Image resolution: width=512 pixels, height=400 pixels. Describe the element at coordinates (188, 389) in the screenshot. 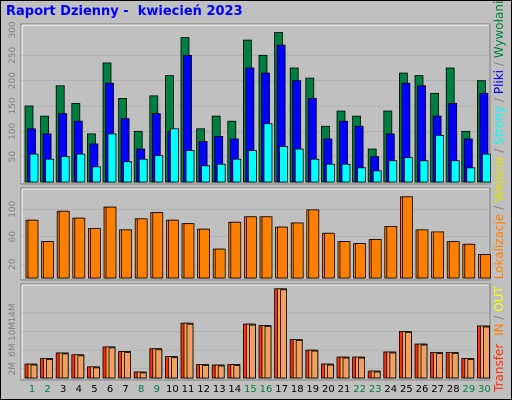

I see `day-label: 11` at that location.